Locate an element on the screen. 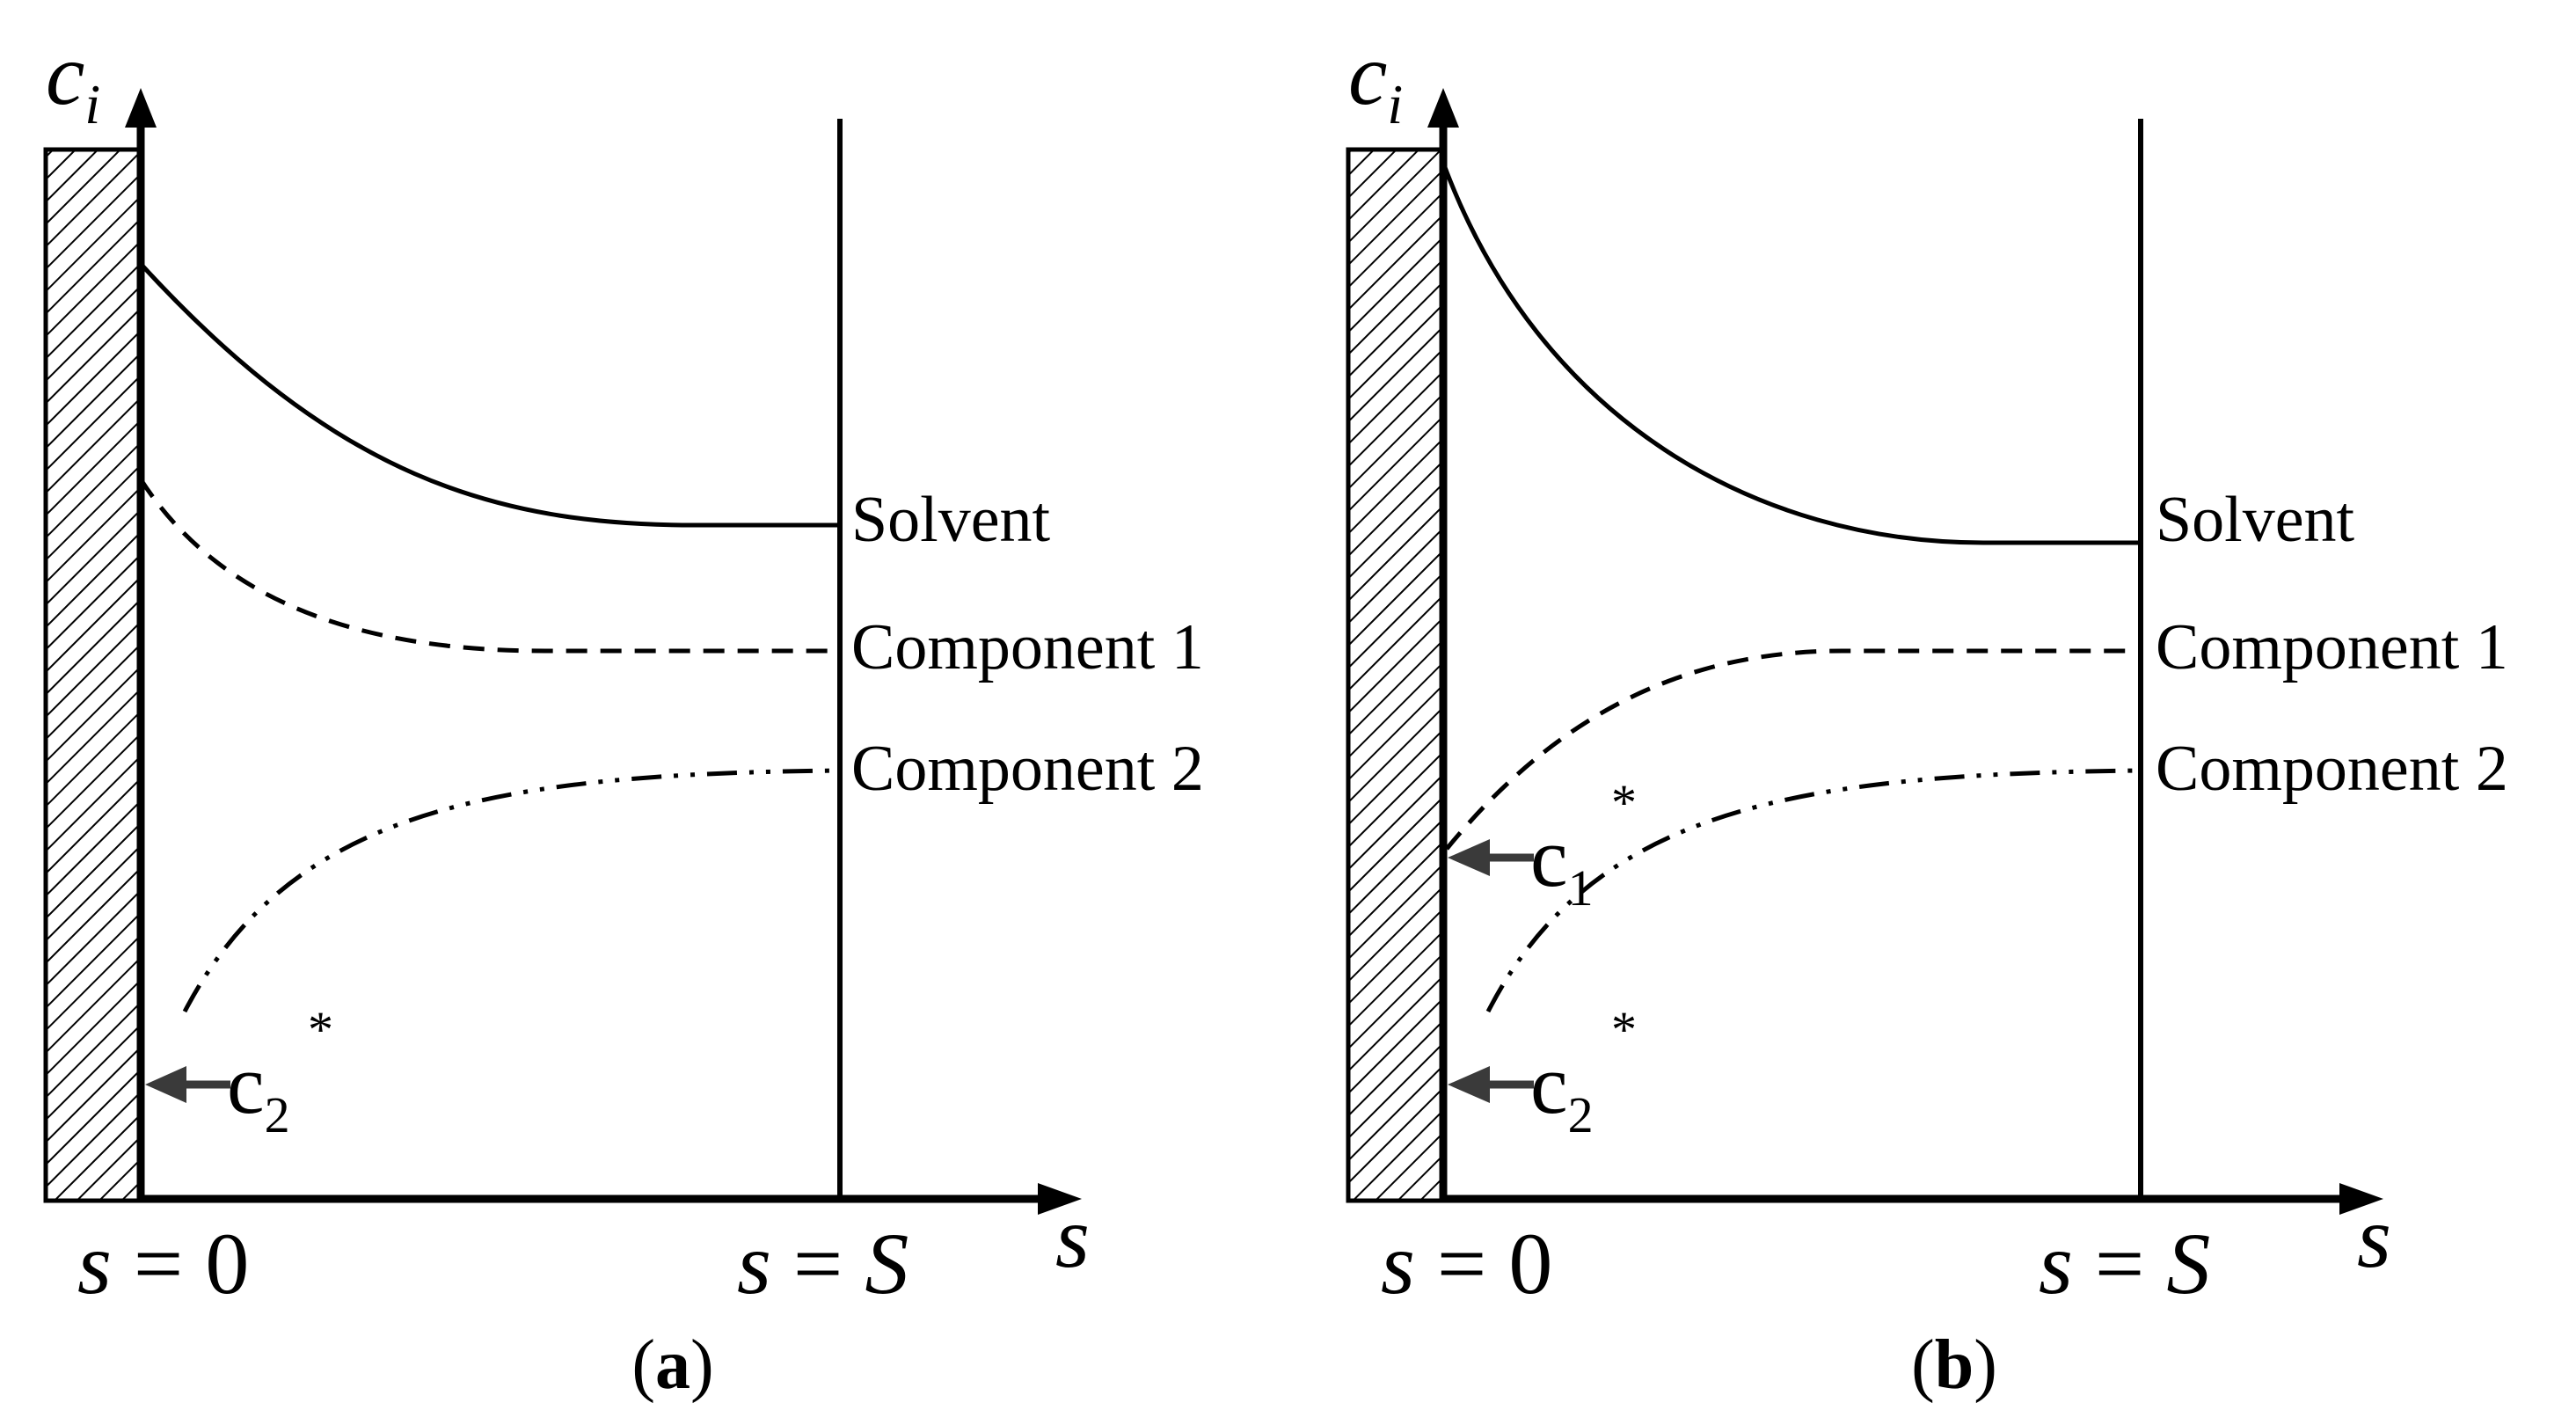  curve-label-solvent-a: Solvent is located at coordinates (951, 520).